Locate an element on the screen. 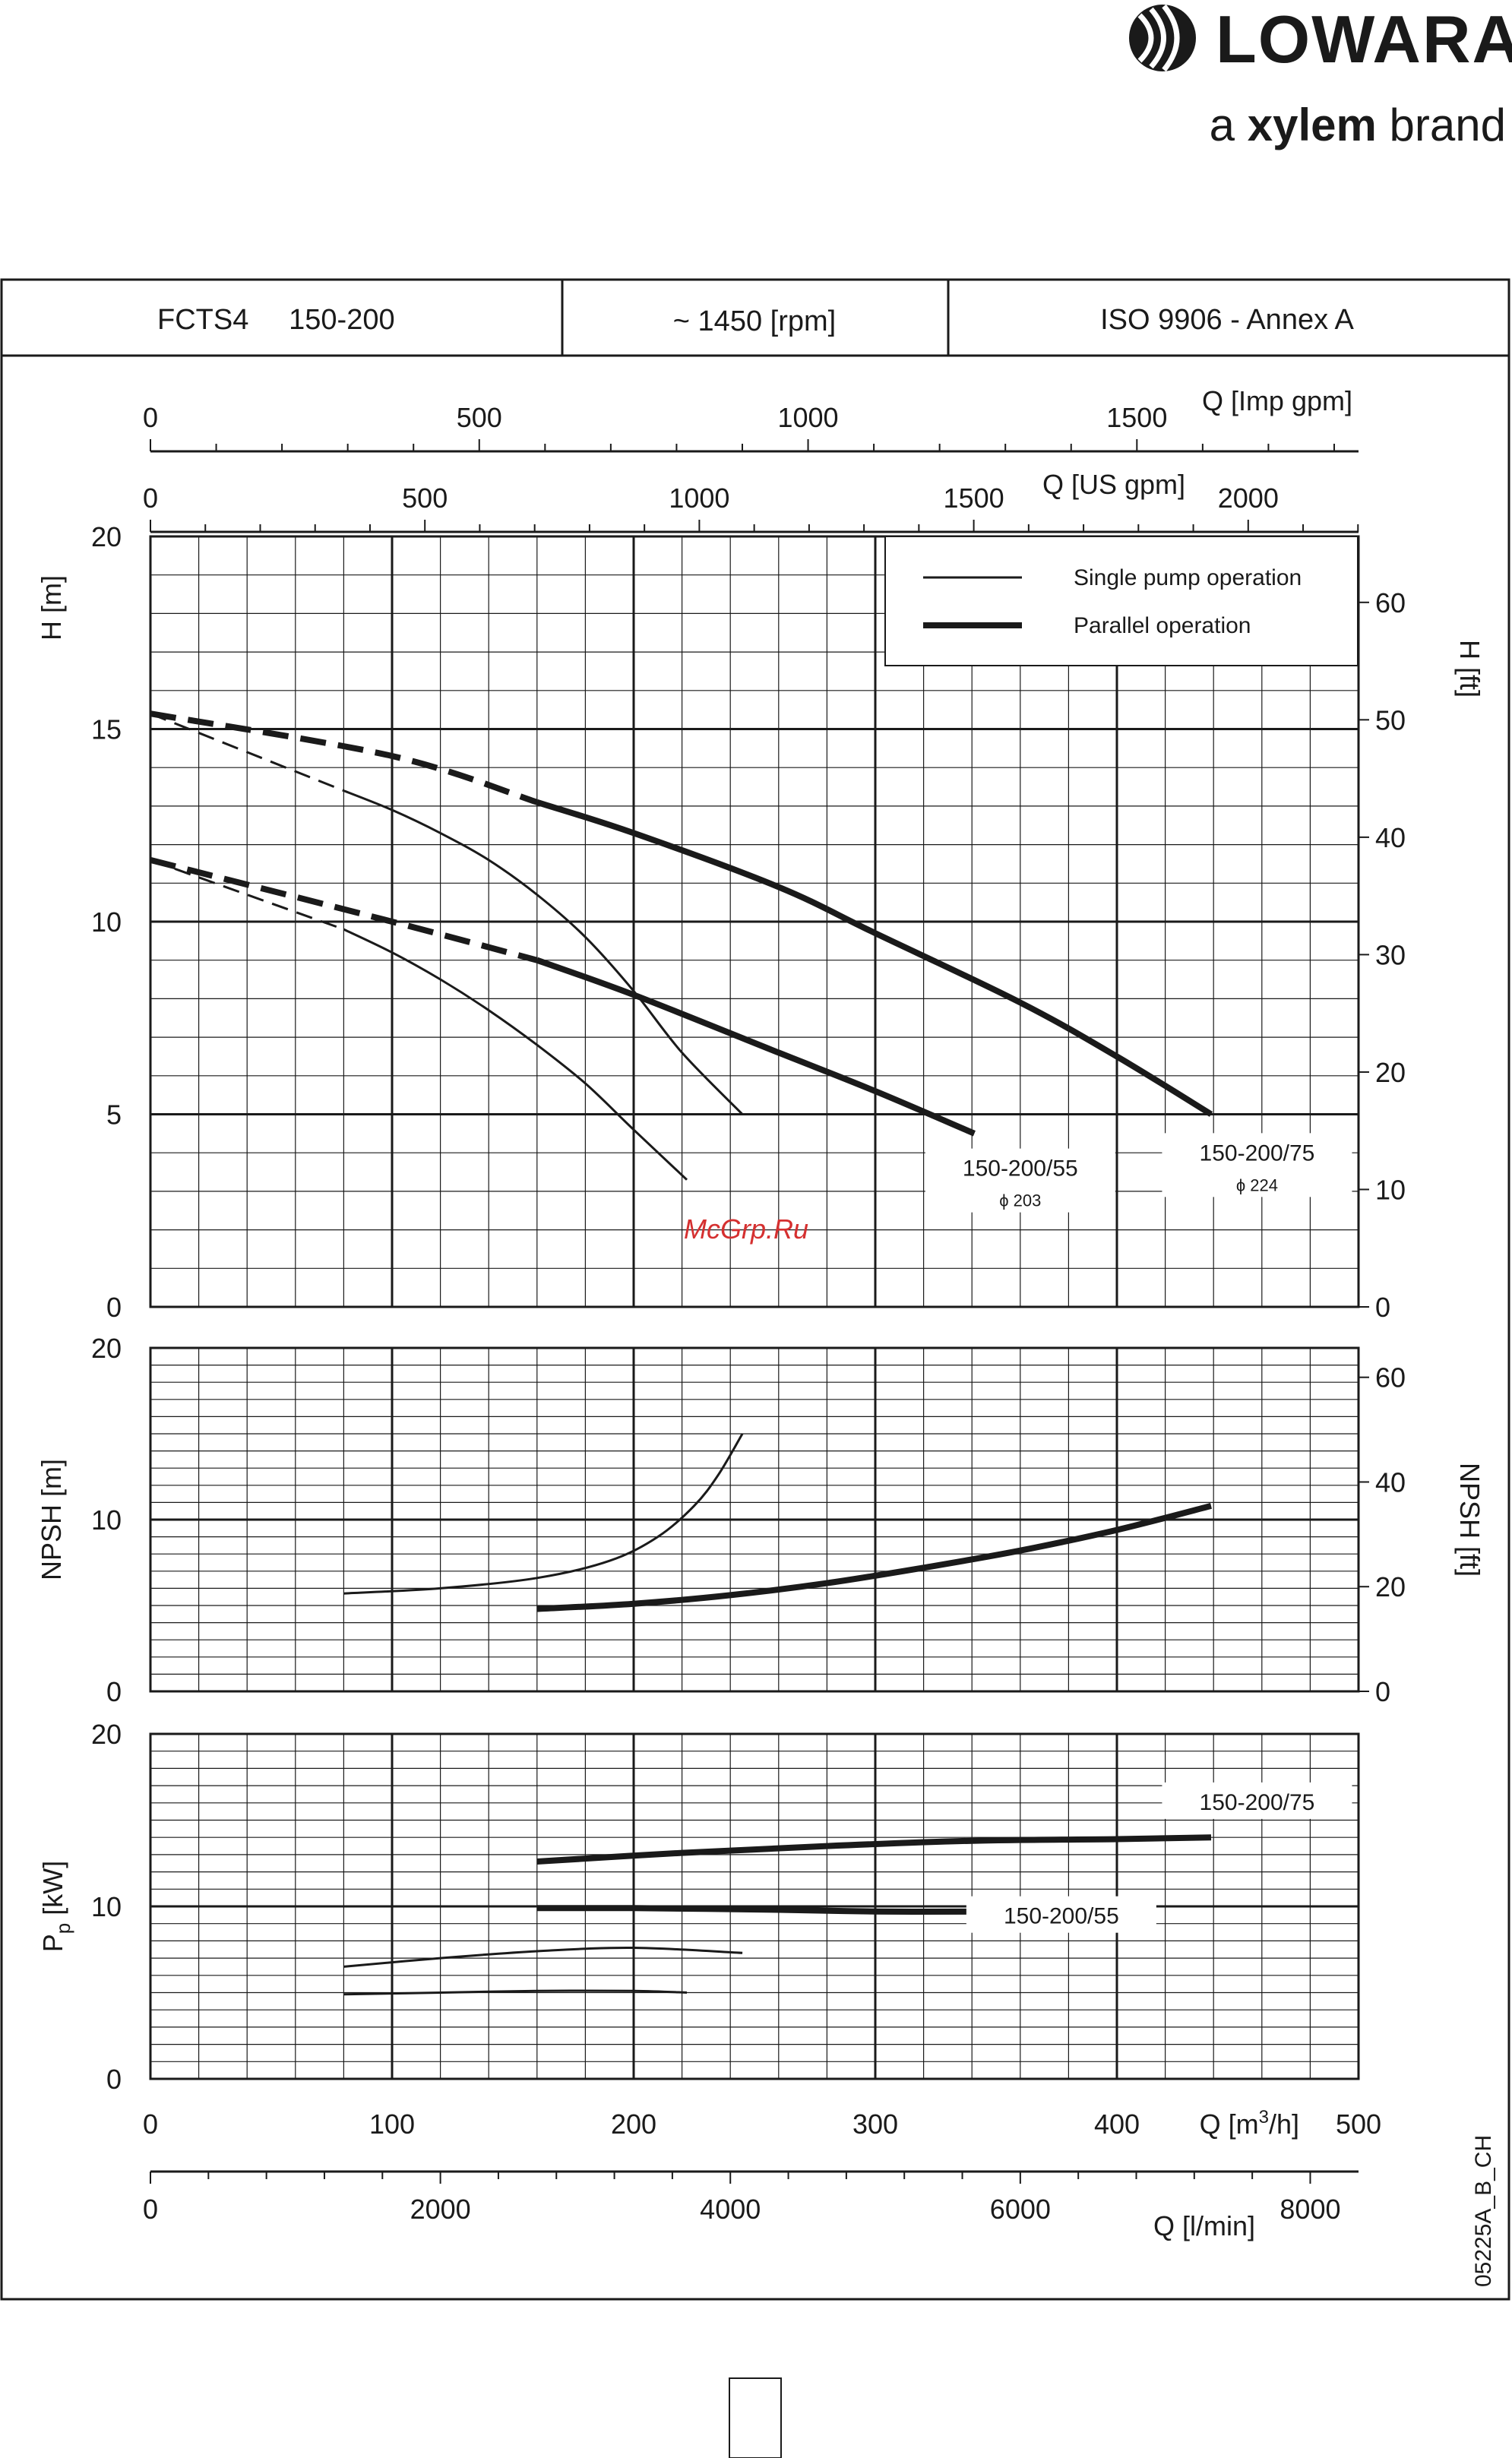 Image resolution: width=1512 pixels, height=2458 pixels. head-y-right-tick-label: 40 is located at coordinates (1390, 837).